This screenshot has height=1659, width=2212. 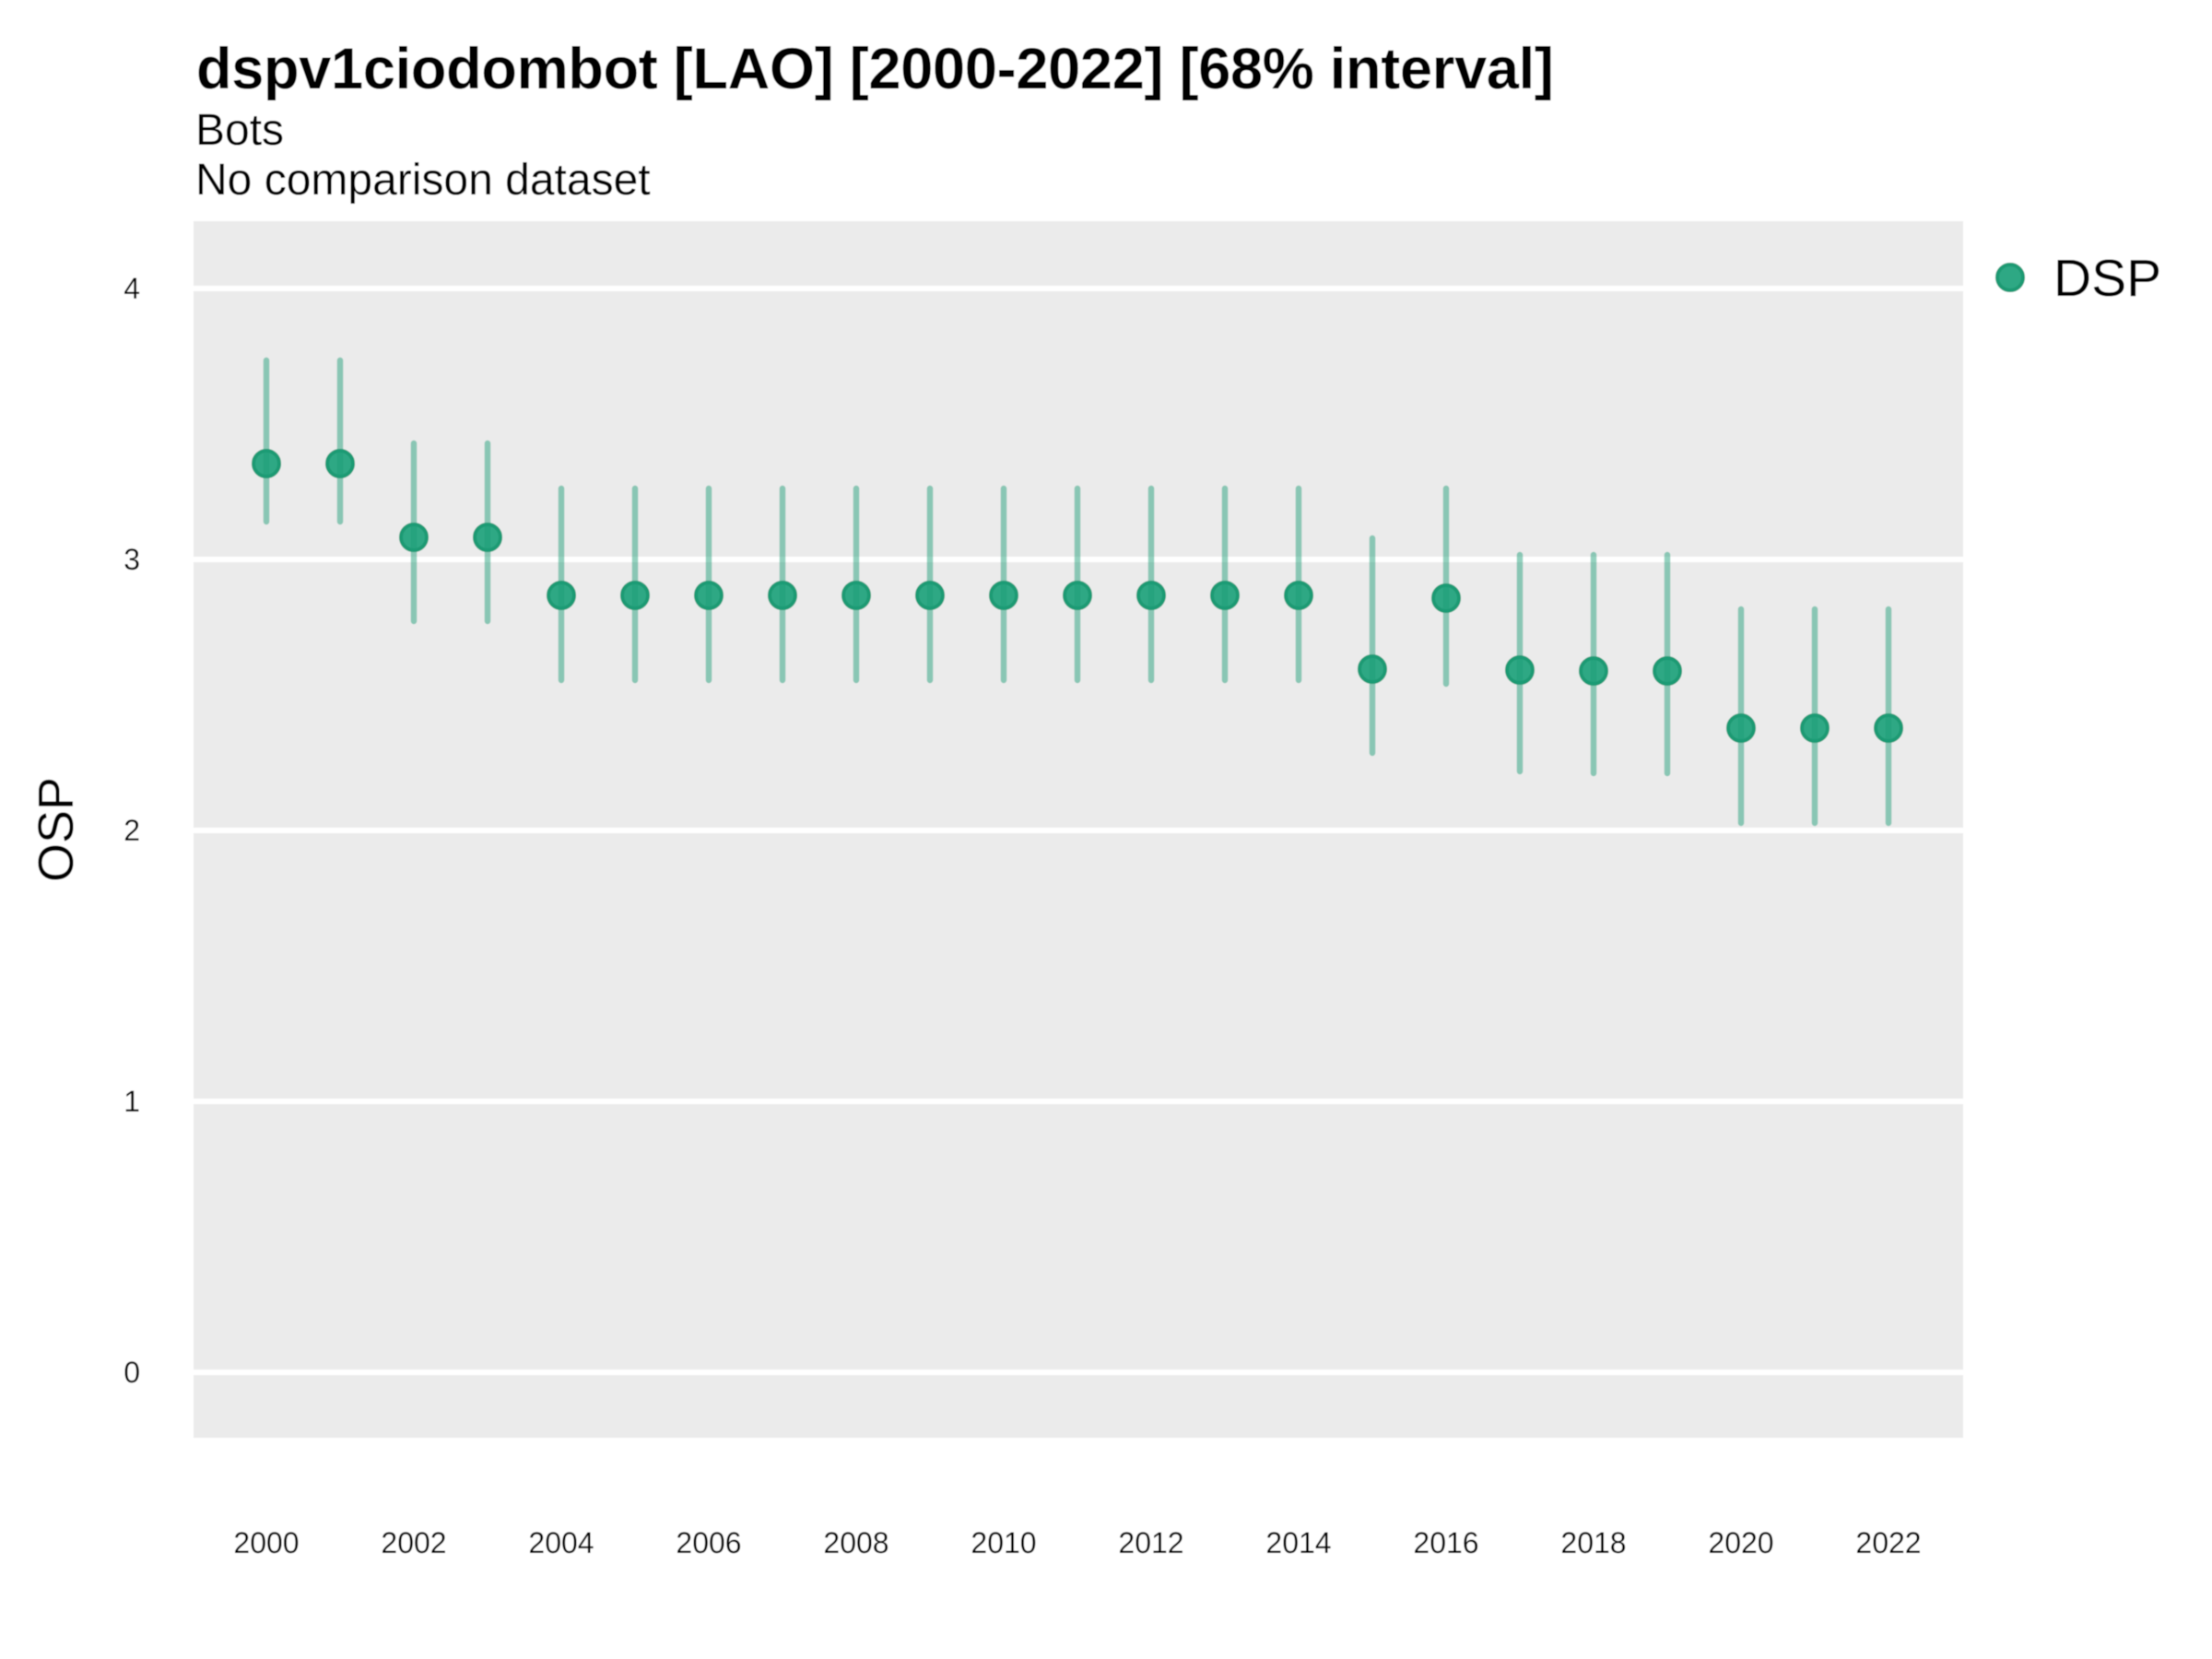 I want to click on svg-text: 1, so click(x=132, y=1101).